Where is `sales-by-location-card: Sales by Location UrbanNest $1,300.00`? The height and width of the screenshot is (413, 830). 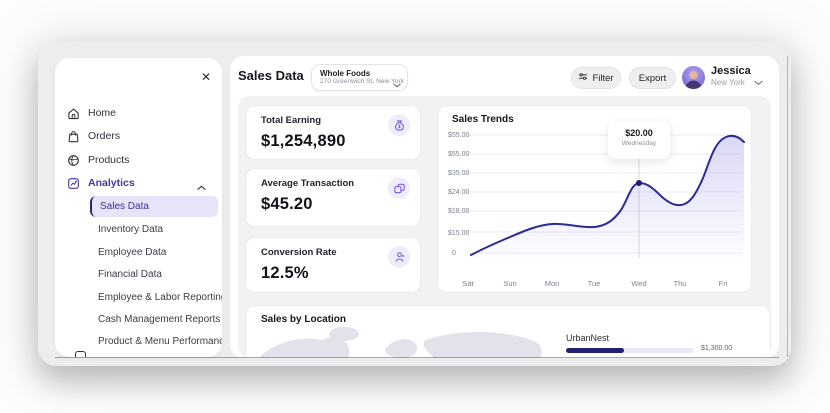
sales-by-location-card: Sales by Location UrbanNest $1,300.00 is located at coordinates (508, 331).